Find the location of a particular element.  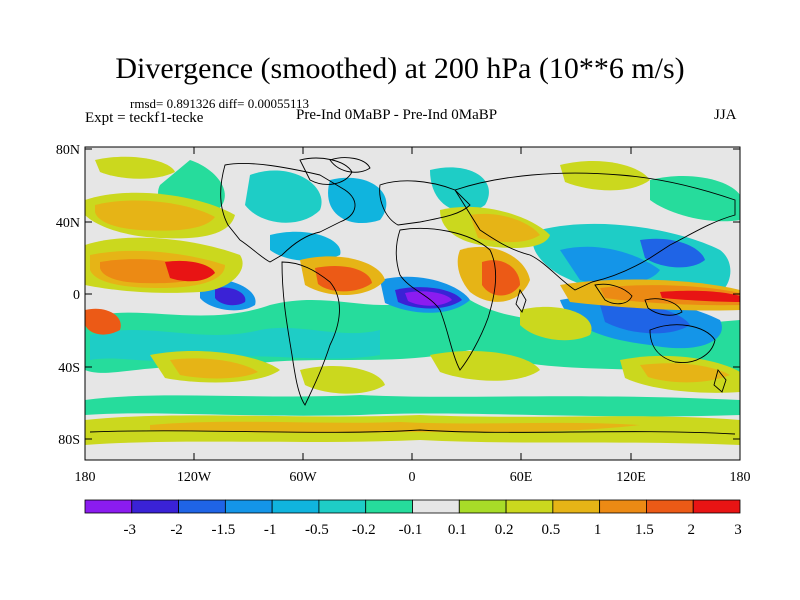

colorbar-labels: -3 -2 -1.5 -1 -0.5 -0.2 -0.1 0.1 0.2 0.5 1 1.5 2 3 is located at coordinates (433, 530).